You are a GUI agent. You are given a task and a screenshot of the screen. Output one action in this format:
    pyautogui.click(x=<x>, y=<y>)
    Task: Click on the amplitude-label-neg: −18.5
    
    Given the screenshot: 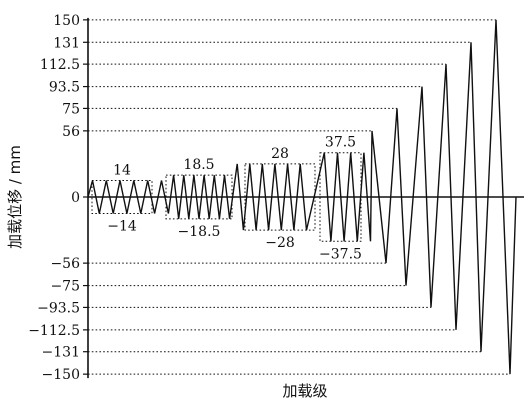 What is the action you would take?
    pyautogui.click(x=199, y=232)
    